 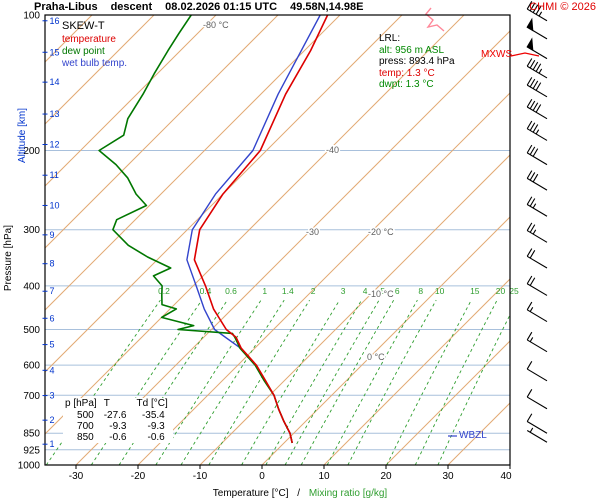 What do you see at coordinates (365, 291) in the screenshot?
I see `svg-text: 4` at bounding box center [365, 291].